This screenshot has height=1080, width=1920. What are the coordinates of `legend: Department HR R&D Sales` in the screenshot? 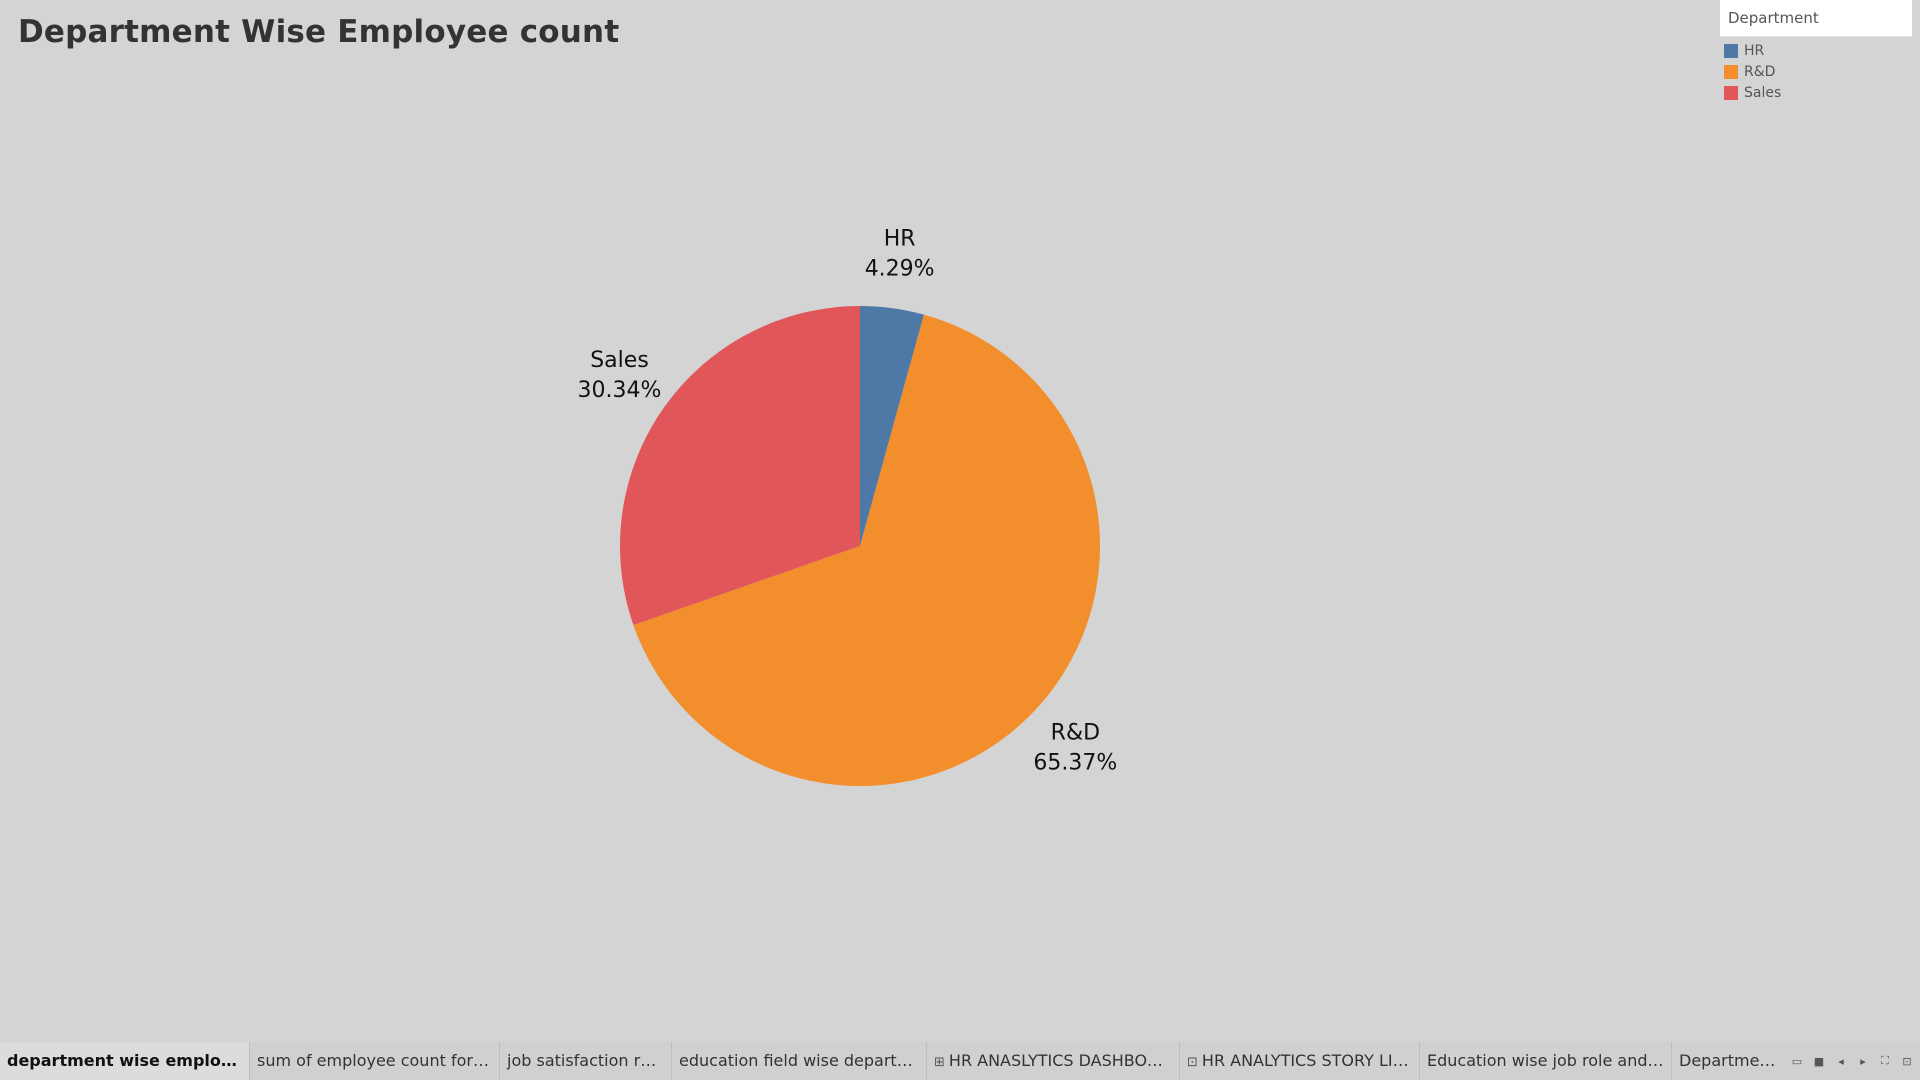 It's located at (1816, 51).